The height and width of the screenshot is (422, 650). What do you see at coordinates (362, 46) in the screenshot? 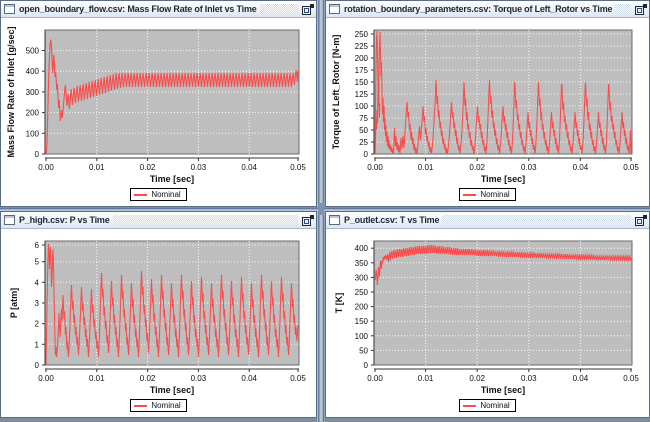
I see `svg-text: 225` at bounding box center [362, 46].